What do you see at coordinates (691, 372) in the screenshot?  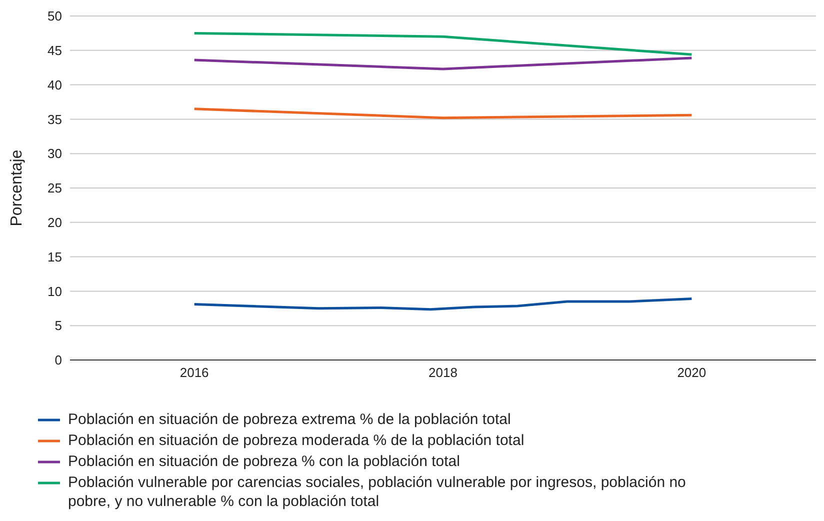 I see `x-tick-label: 2020` at bounding box center [691, 372].